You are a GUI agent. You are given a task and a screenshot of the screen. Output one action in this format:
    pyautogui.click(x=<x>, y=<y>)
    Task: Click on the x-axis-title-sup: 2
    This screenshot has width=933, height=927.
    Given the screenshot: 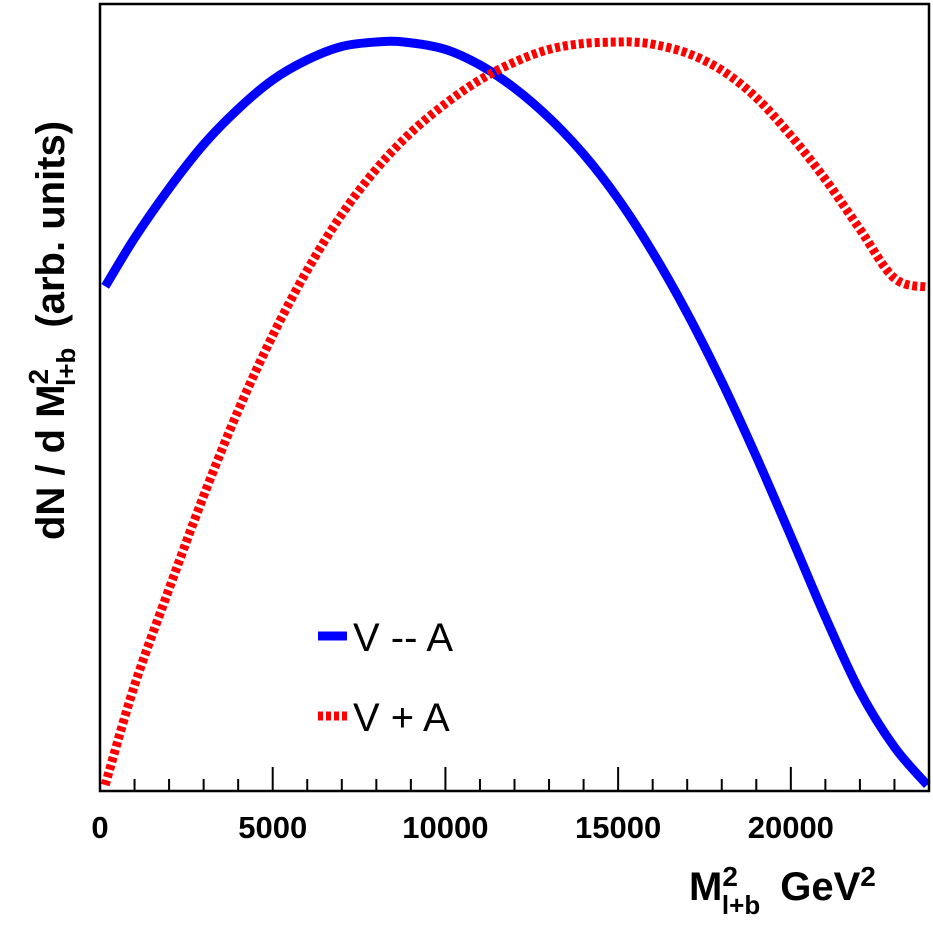 What is the action you would take?
    pyautogui.click(x=730, y=876)
    